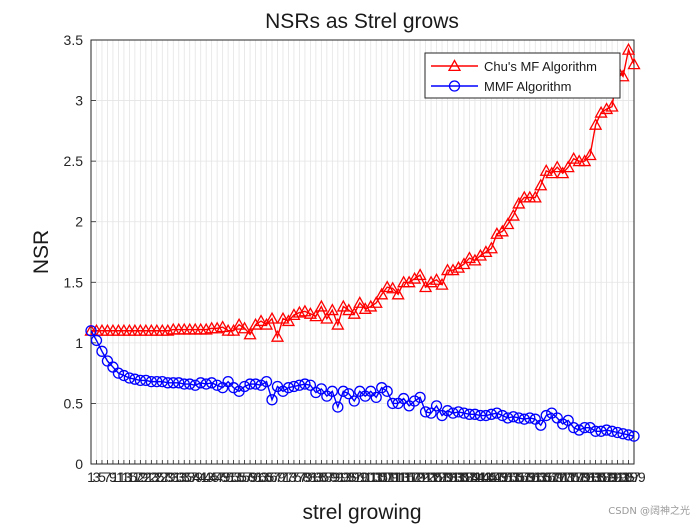 The image size is (700, 530). What do you see at coordinates (74, 40) in the screenshot?
I see `y-tick-label: 3.5` at bounding box center [74, 40].